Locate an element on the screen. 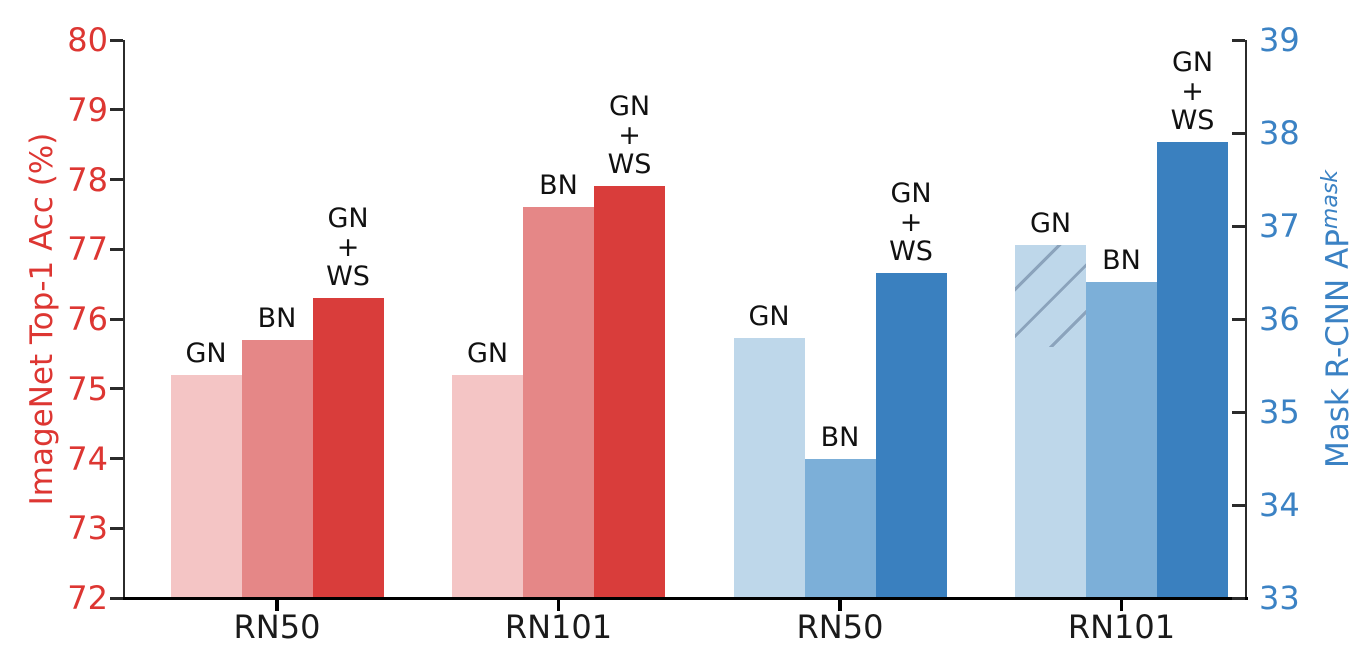  right-axis-tick-label: 37 is located at coordinates (1279, 226).